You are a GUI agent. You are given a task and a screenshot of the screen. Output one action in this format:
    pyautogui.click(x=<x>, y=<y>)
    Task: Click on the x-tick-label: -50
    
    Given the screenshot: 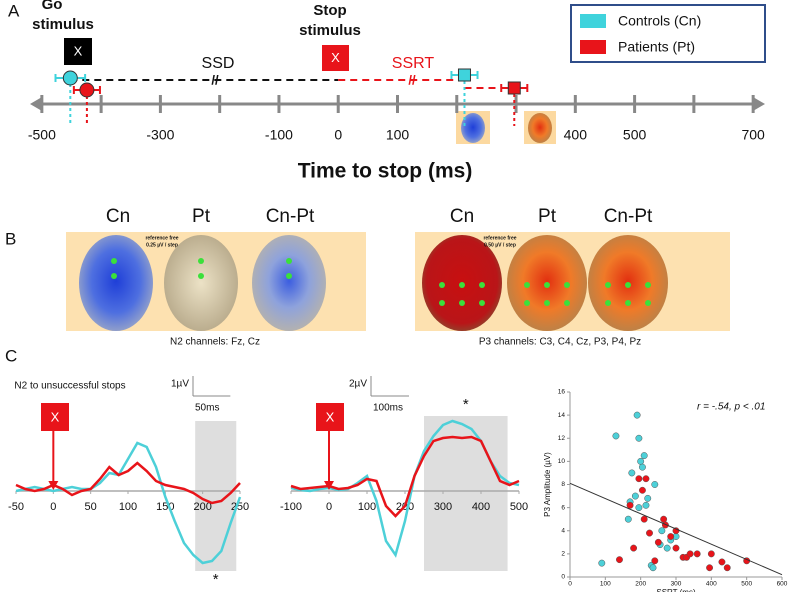 What is the action you would take?
    pyautogui.click(x=16, y=507)
    